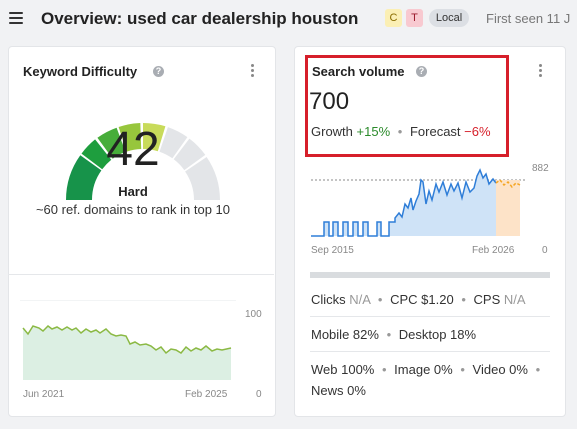 The height and width of the screenshot is (429, 577). I want to click on sv-chart-x-start: Sep 2015, so click(332, 250).